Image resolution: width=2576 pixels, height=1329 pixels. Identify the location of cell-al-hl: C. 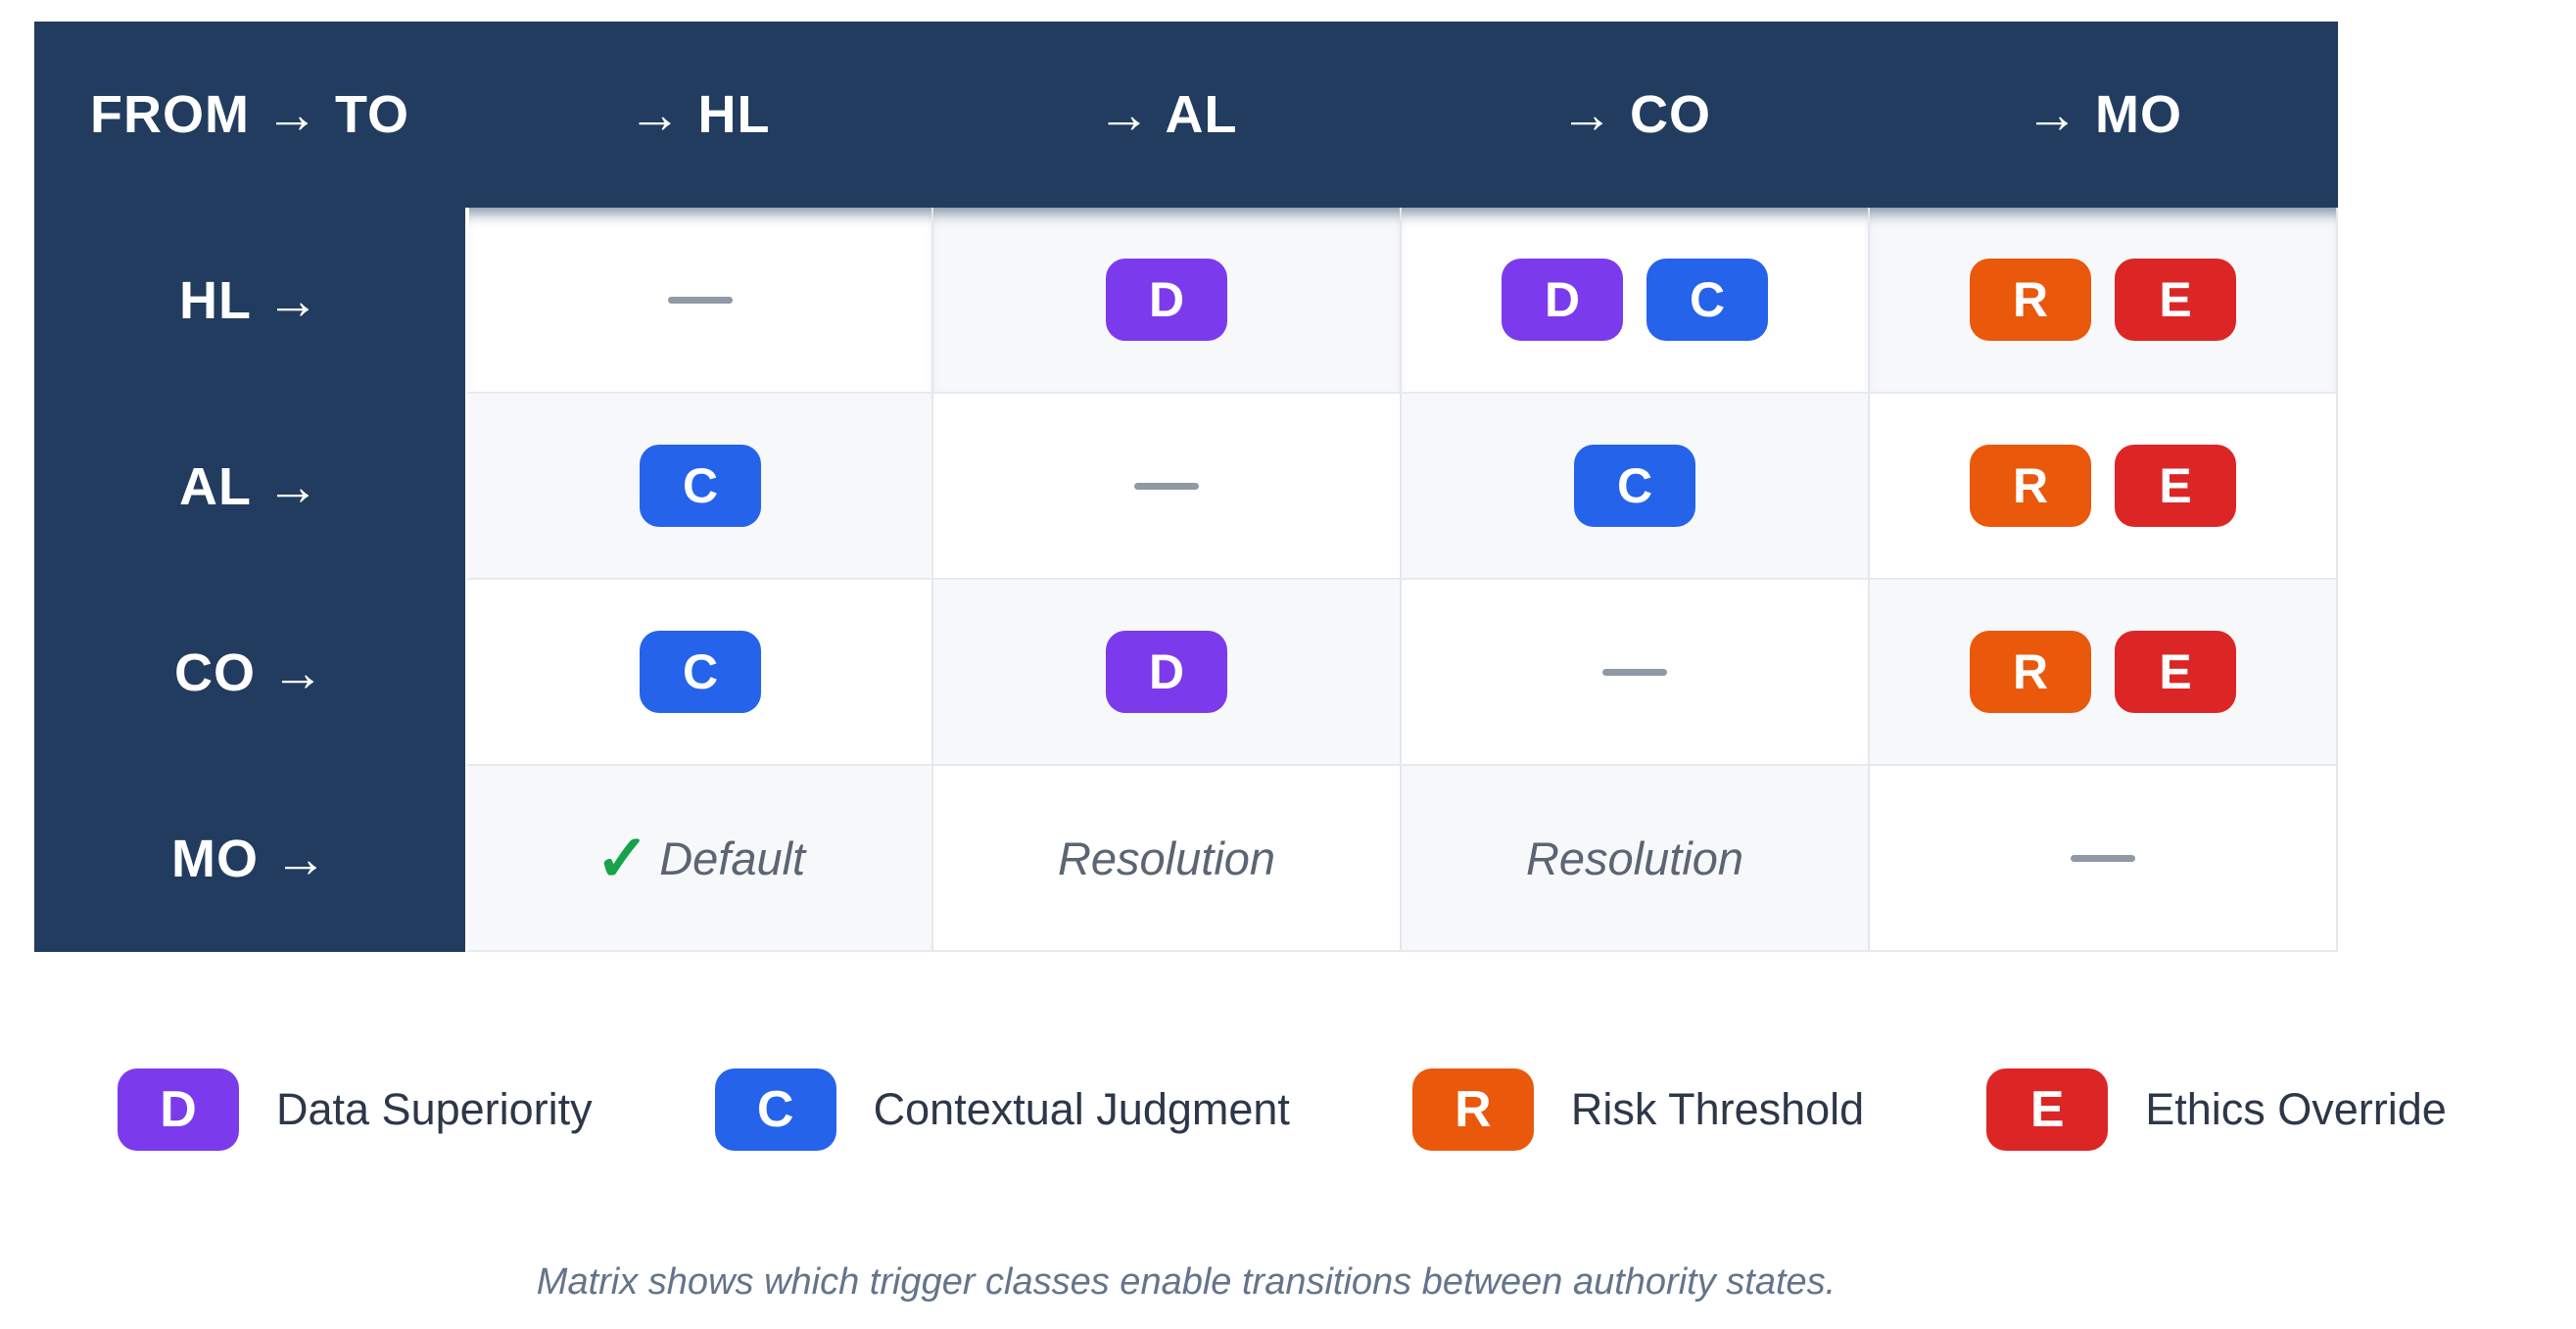
(699, 487).